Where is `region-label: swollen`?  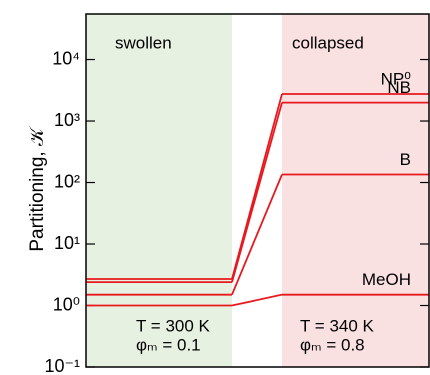 region-label: swollen is located at coordinates (143, 42).